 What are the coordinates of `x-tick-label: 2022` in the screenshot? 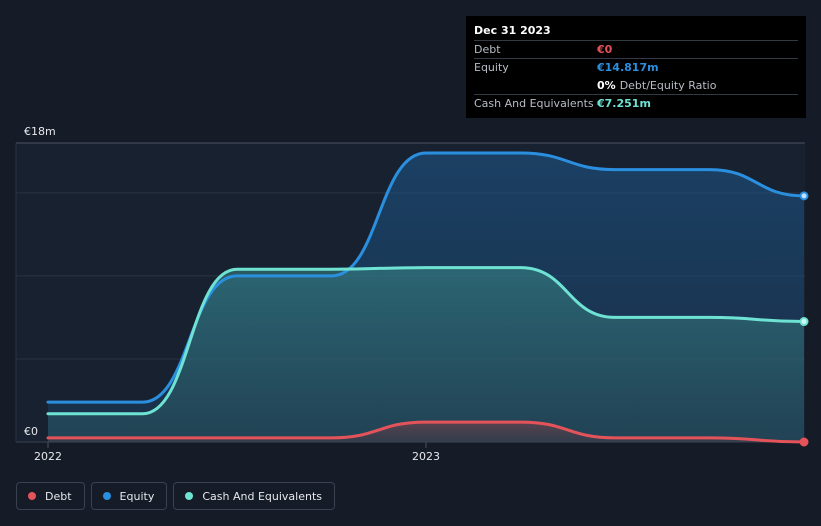 It's located at (48, 456).